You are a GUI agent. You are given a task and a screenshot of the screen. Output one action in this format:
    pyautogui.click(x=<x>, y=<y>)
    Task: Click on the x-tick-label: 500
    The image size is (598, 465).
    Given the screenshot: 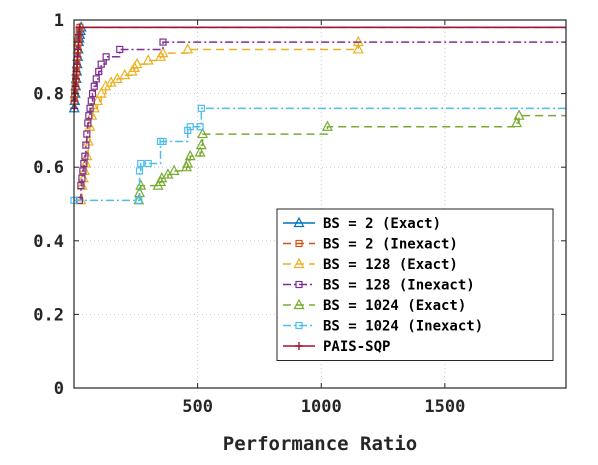 What is the action you would take?
    pyautogui.click(x=197, y=407)
    